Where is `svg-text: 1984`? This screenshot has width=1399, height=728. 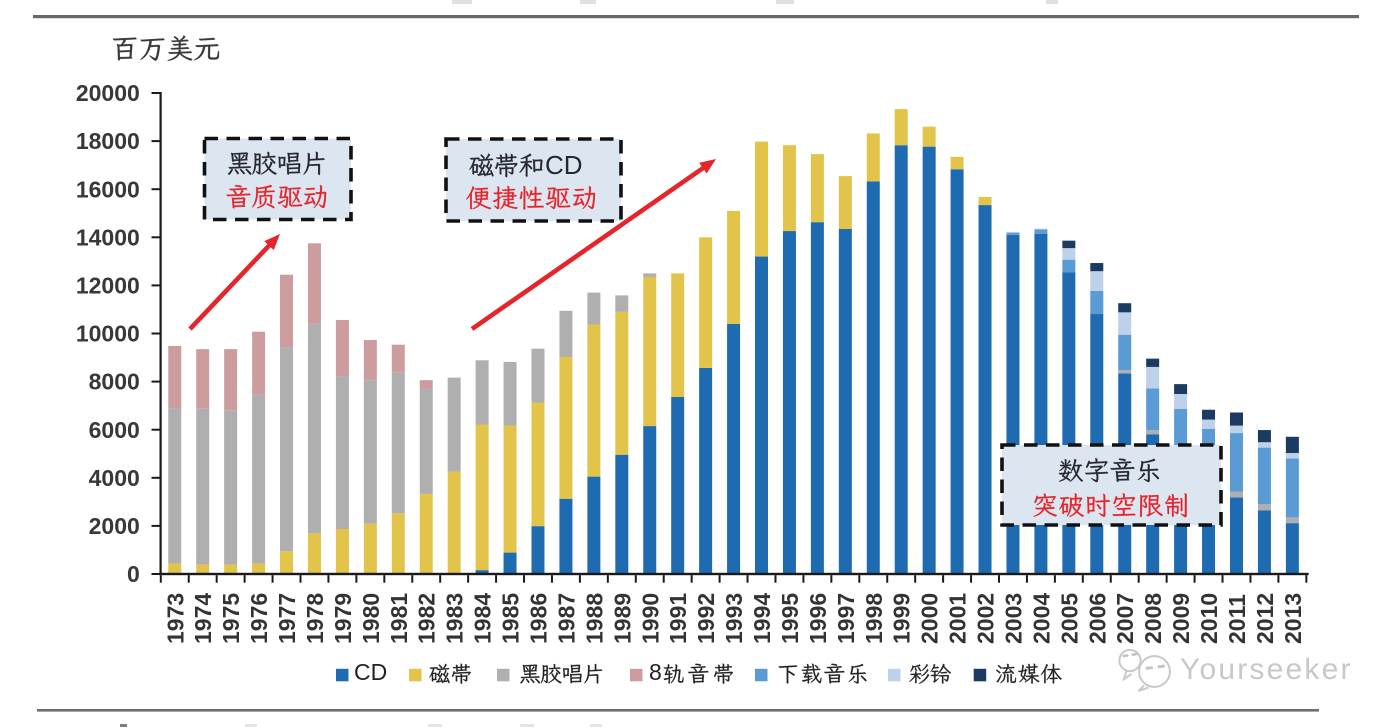
svg-text: 1984 is located at coordinates (483, 618).